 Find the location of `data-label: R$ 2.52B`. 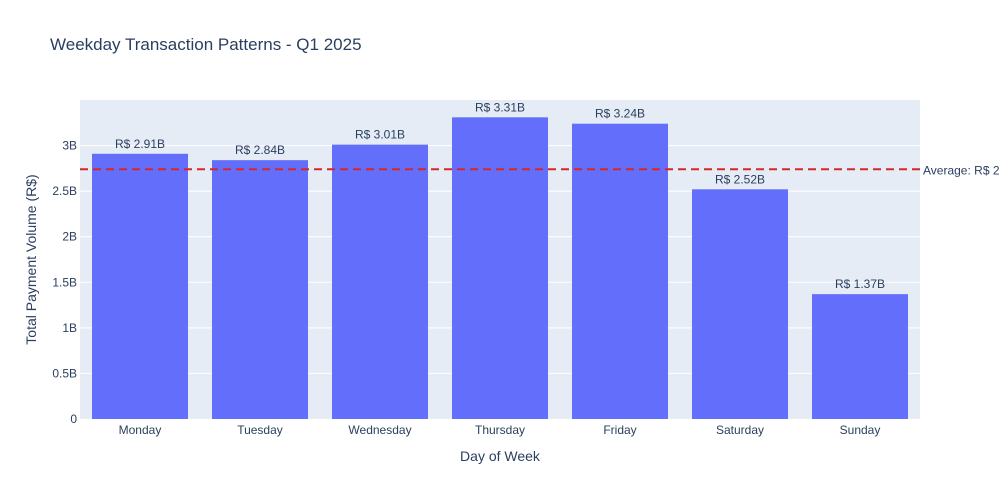

data-label: R$ 2.52B is located at coordinates (740, 179).